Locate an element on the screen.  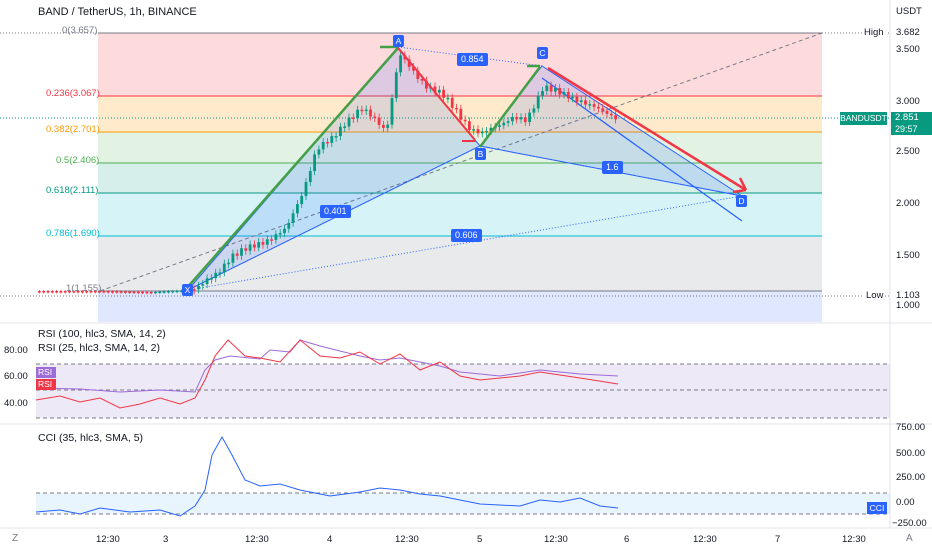
time-label-3: 4 is located at coordinates (330, 539).